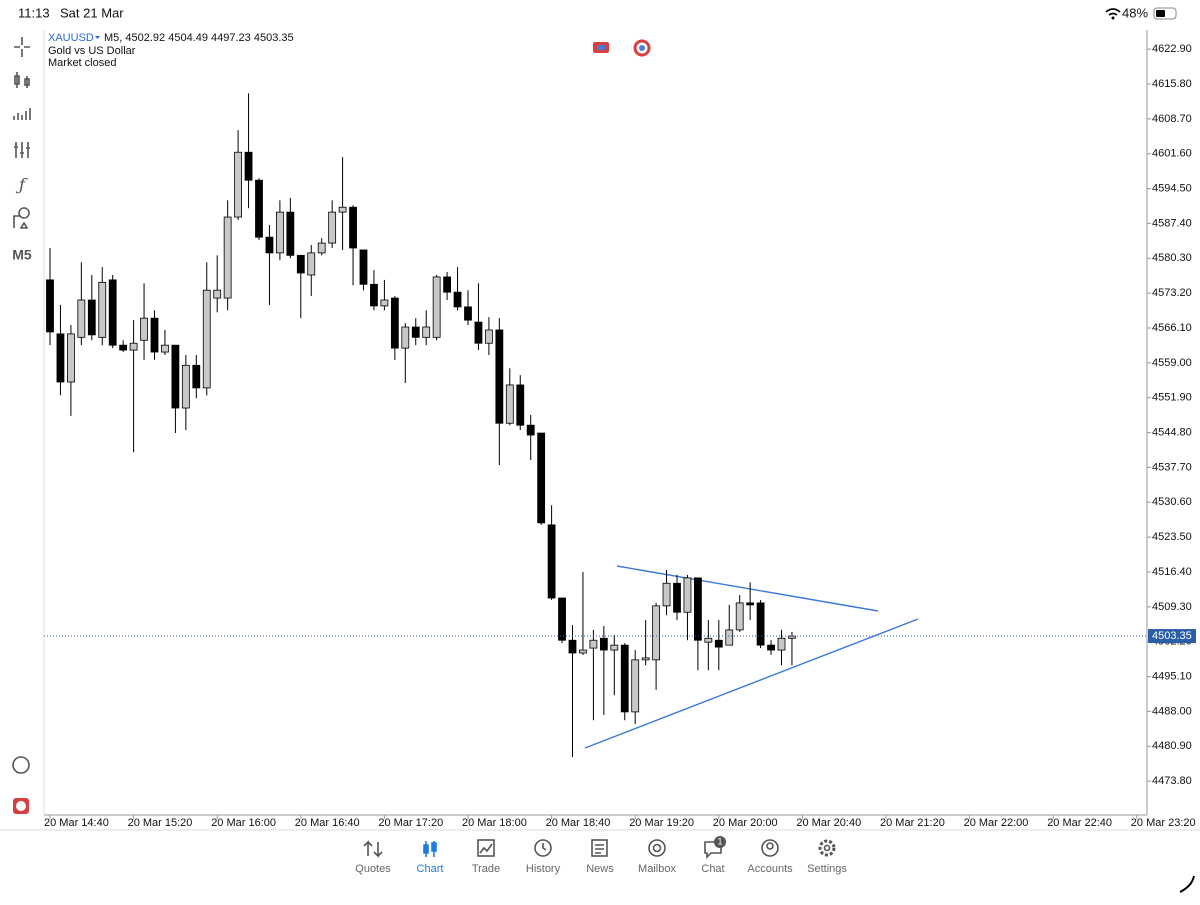 The height and width of the screenshot is (905, 1200). Describe the element at coordinates (22, 255) in the screenshot. I see `timeframe-button: M5` at that location.